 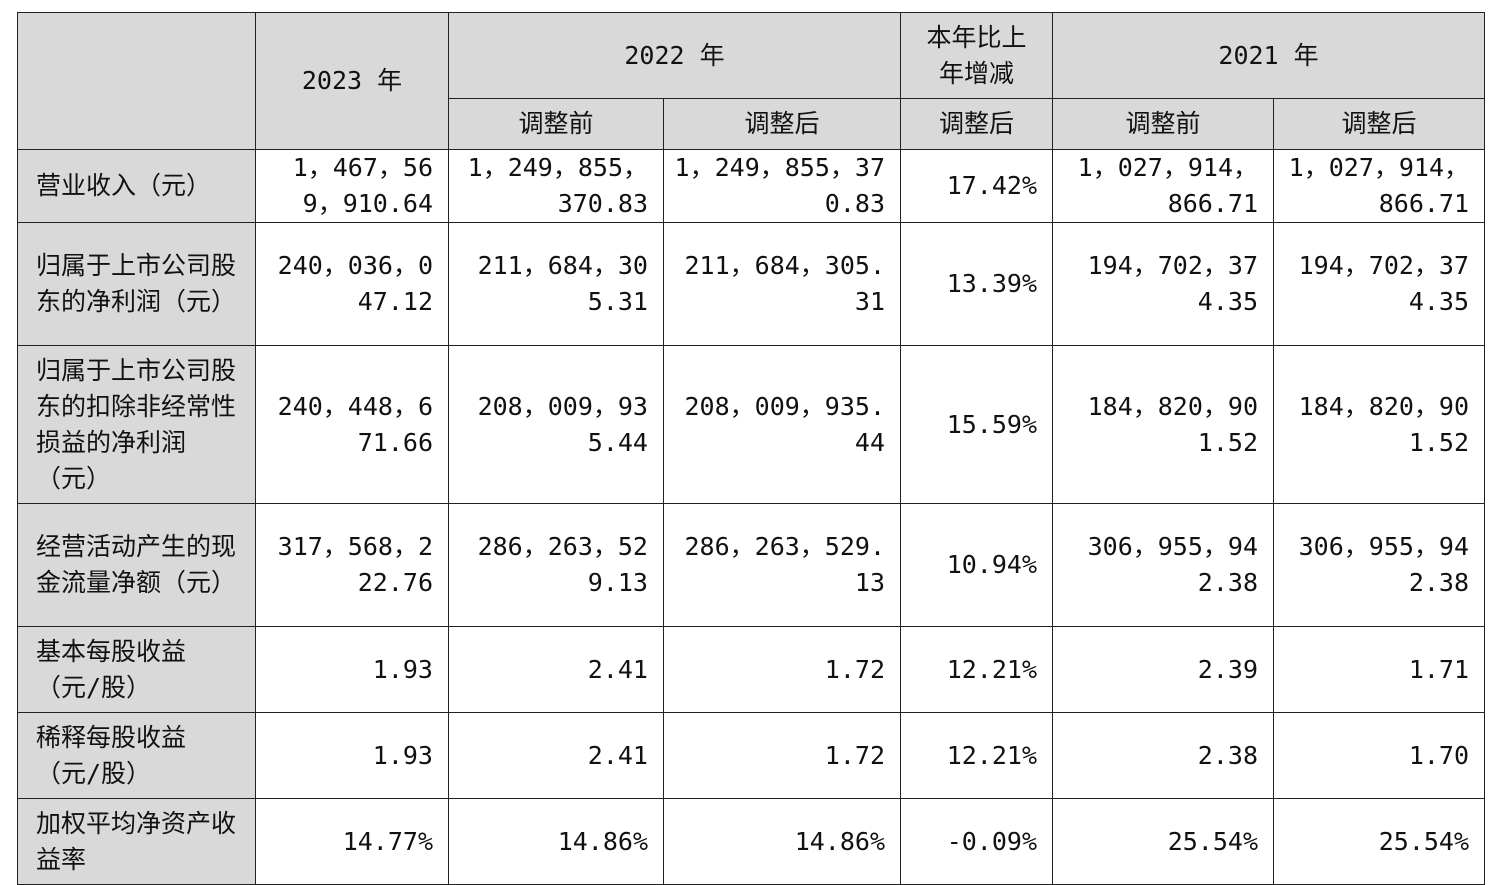 What do you see at coordinates (1163, 124) in the screenshot?
I see `header-2021-before: 调整前` at bounding box center [1163, 124].